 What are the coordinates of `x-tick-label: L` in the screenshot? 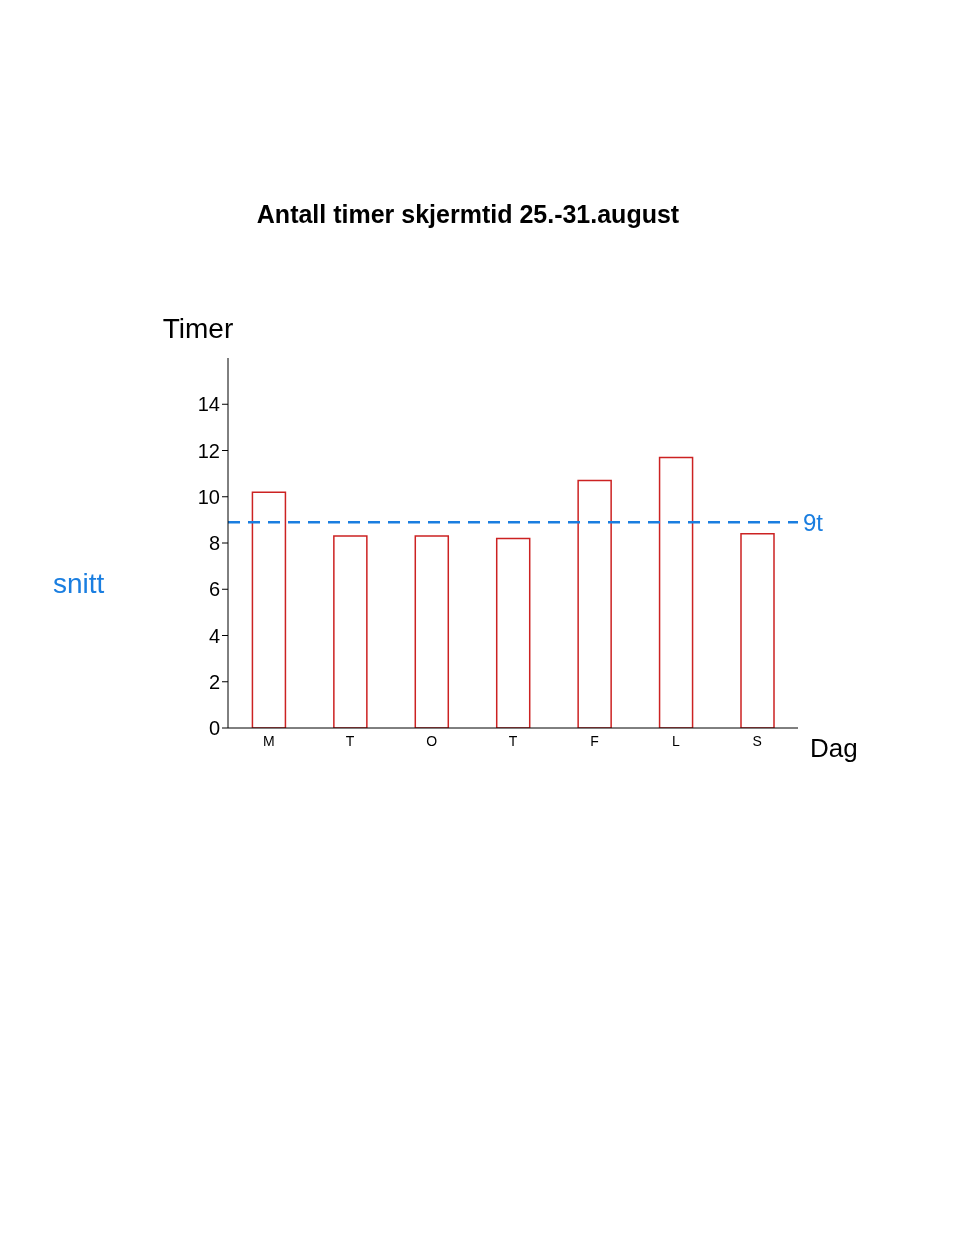 It's located at (675, 740).